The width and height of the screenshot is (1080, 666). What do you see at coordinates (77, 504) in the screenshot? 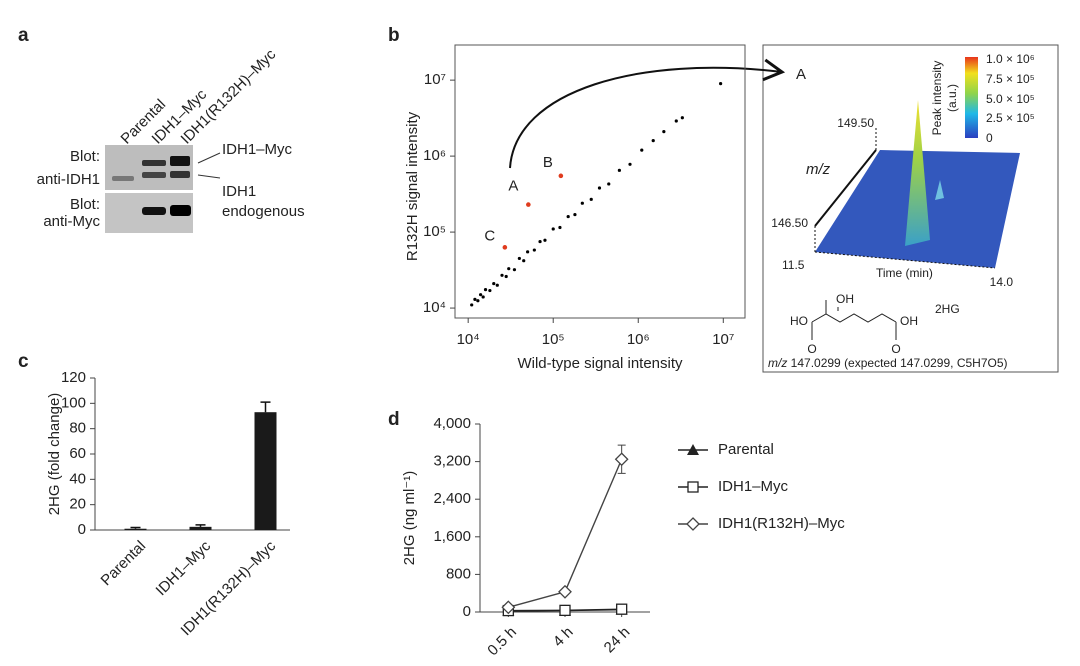
I see `y-tick-label: 20` at bounding box center [77, 504].